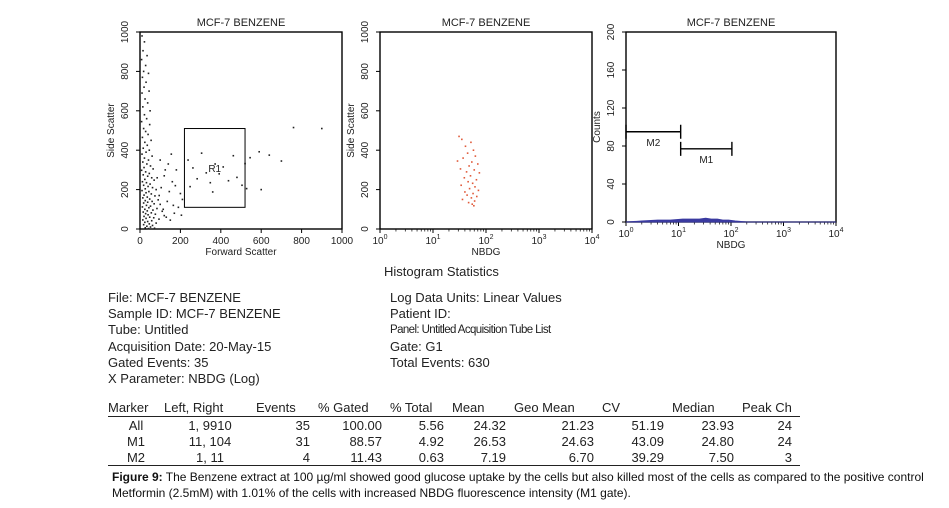 The width and height of the screenshot is (949, 508). Describe the element at coordinates (148, 330) in the screenshot. I see `tube-line: Tube: Untitled` at that location.